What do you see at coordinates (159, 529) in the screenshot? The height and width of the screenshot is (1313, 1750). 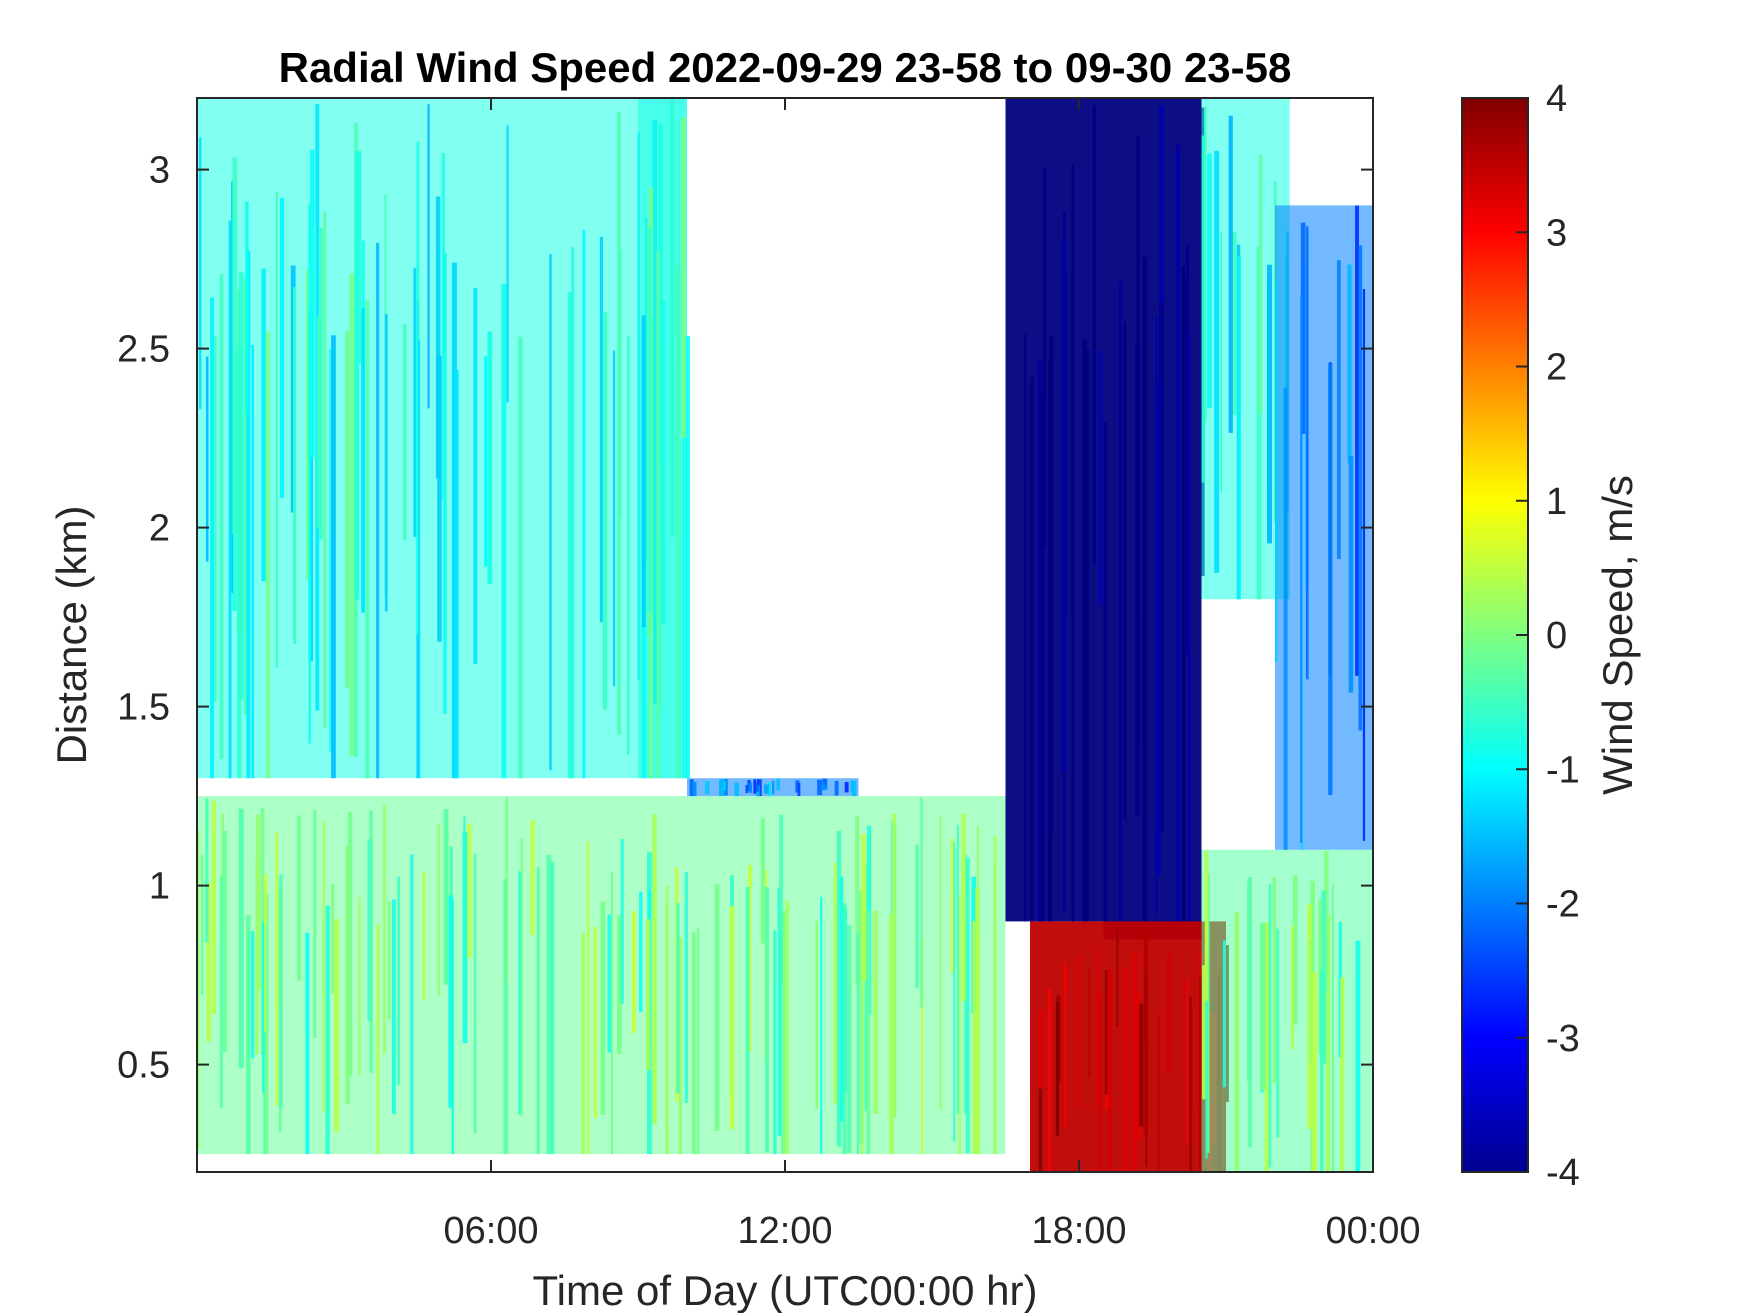 I see `y-tick-label: 2` at bounding box center [159, 529].